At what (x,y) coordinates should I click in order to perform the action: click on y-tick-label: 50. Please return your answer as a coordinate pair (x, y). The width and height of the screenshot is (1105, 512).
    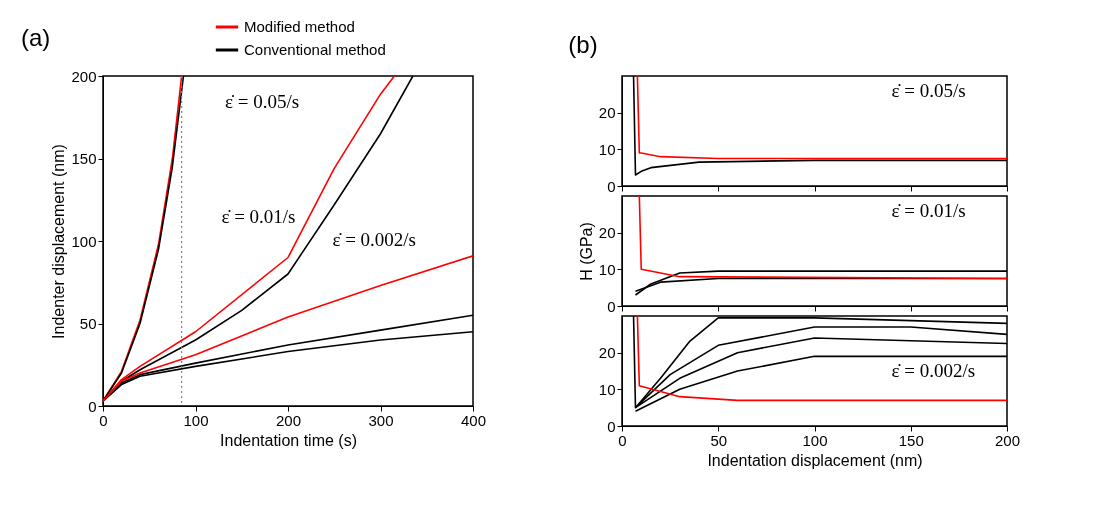
    Looking at the image, I should click on (88, 323).